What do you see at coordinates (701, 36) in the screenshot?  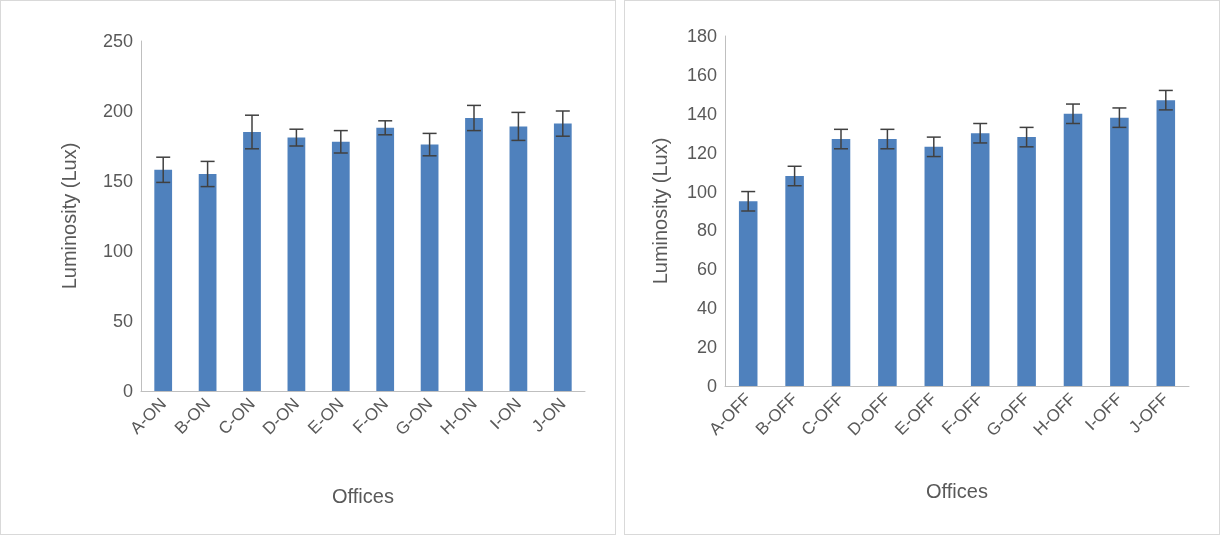 I see `y-tick-label: 180` at bounding box center [701, 36].